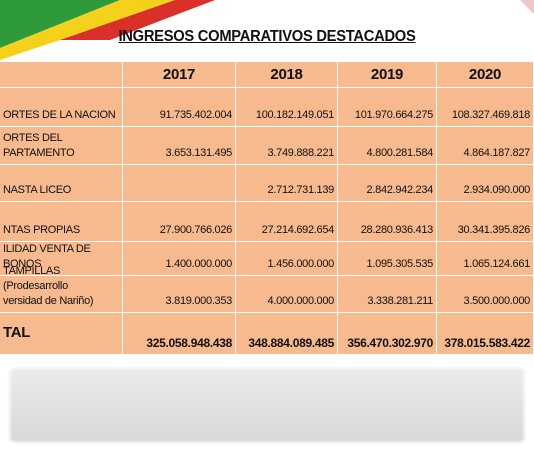  What do you see at coordinates (61, 259) in the screenshot?
I see `row-label: ILIDAD VENTA DE BONOS` at bounding box center [61, 259].